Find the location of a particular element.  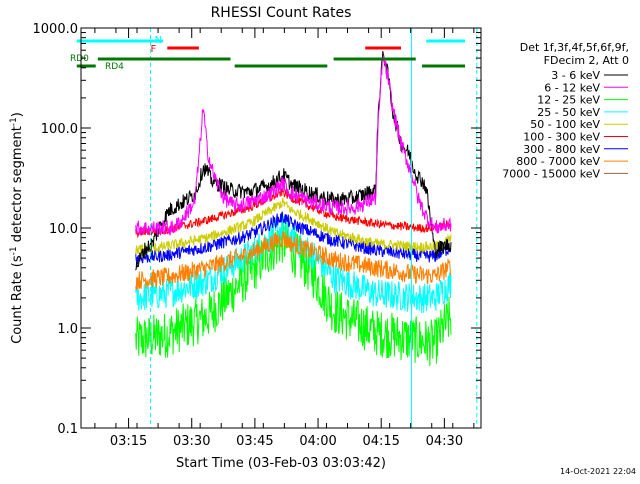

y-tick-label: 1.0 is located at coordinates (67, 329).